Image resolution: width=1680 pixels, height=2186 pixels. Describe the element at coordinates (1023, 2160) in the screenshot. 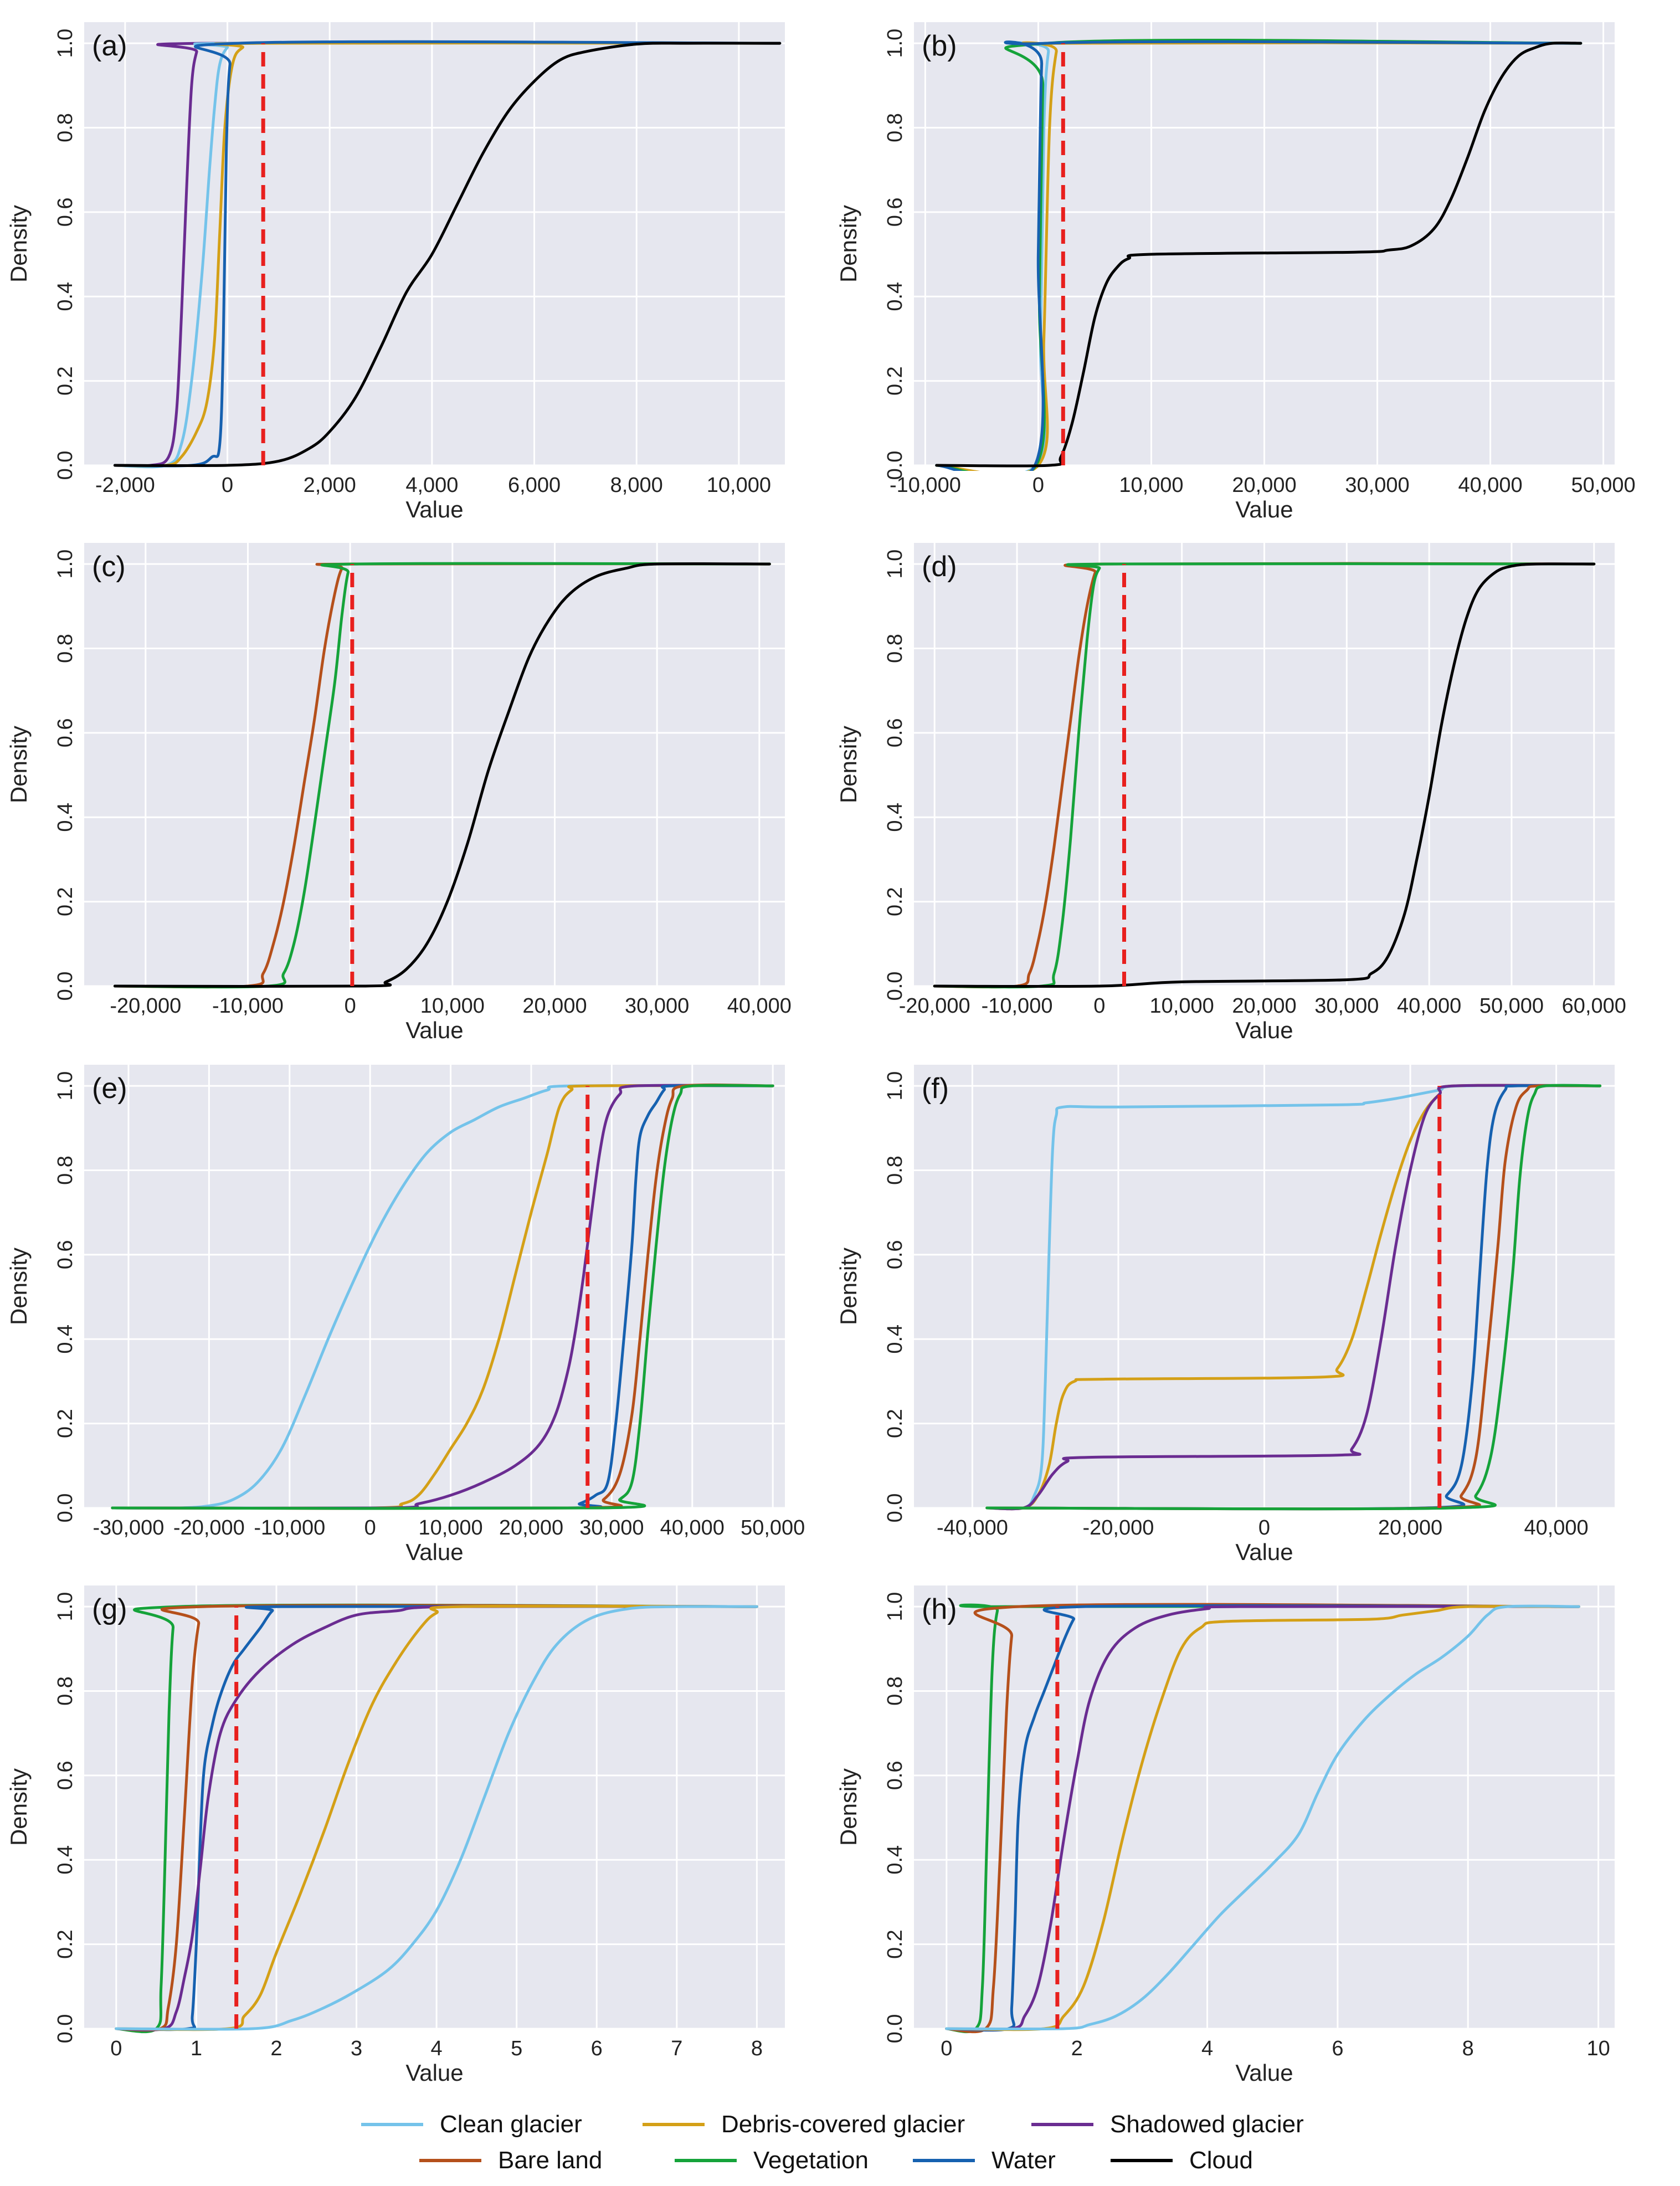

I see `legend-label-water: Water` at that location.